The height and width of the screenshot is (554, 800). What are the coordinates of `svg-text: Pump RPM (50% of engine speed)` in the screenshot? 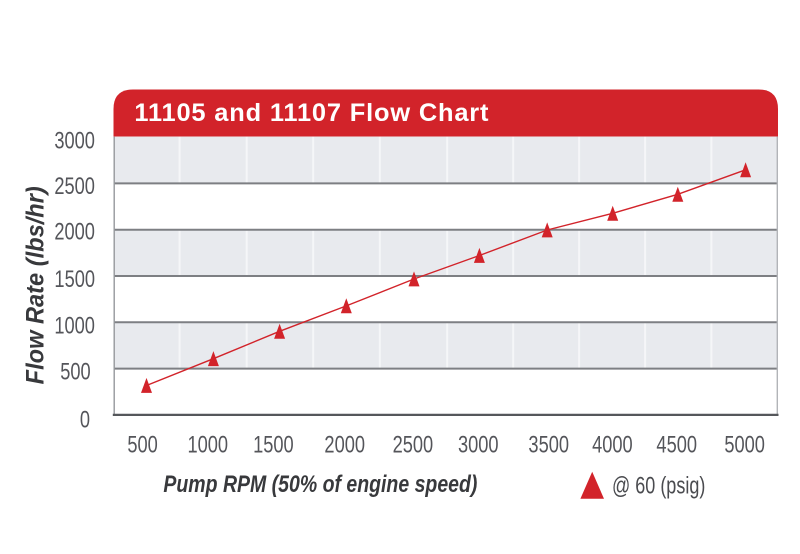 It's located at (320, 483).